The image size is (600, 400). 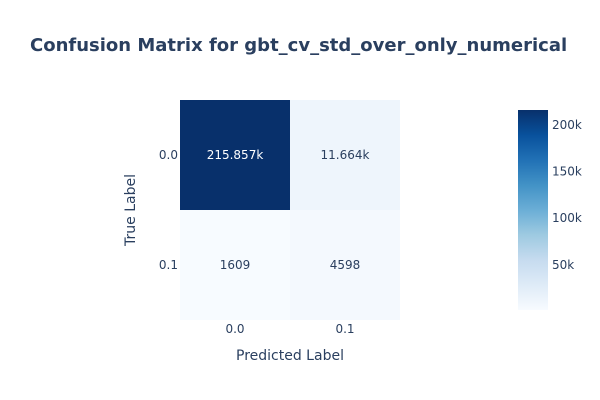 I want to click on x-axis-ticks: 0.0 0.1, so click(x=289, y=329).